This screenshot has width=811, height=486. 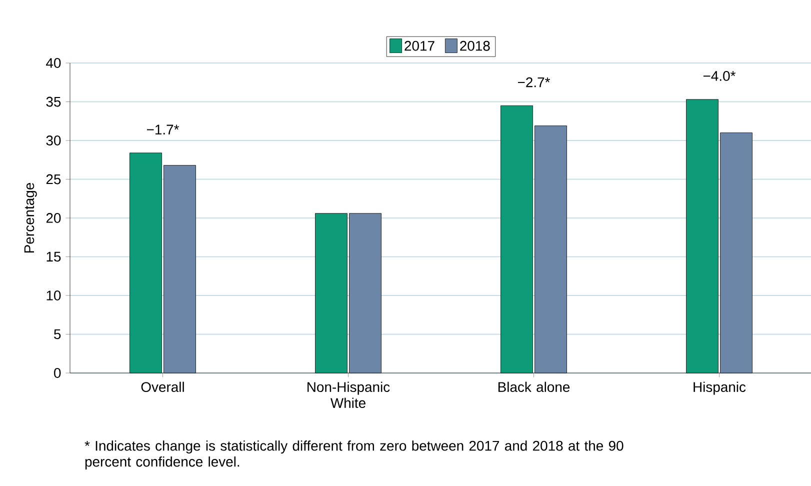 What do you see at coordinates (53, 218) in the screenshot?
I see `y-tick-label: 20` at bounding box center [53, 218].